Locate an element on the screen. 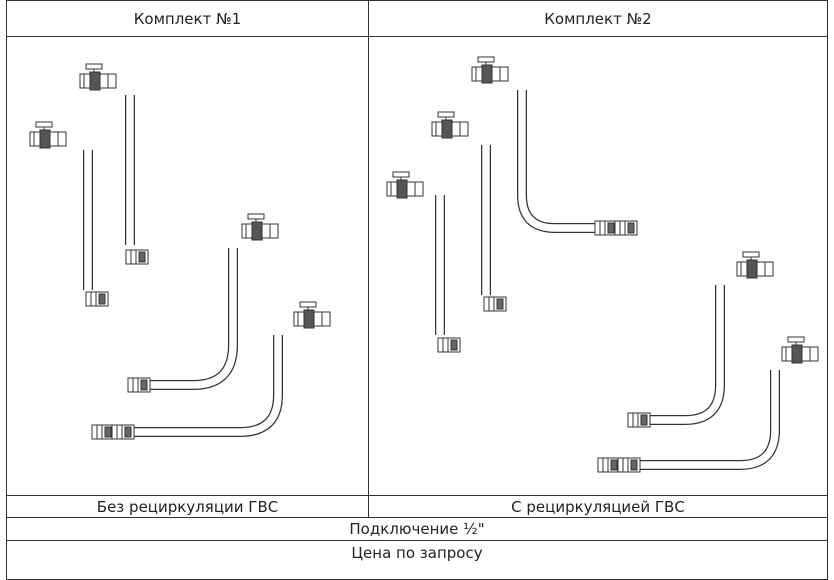 Image resolution: width=834 pixels, height=580 pixels. header-cell: Комплект №1 is located at coordinates (187, 18).